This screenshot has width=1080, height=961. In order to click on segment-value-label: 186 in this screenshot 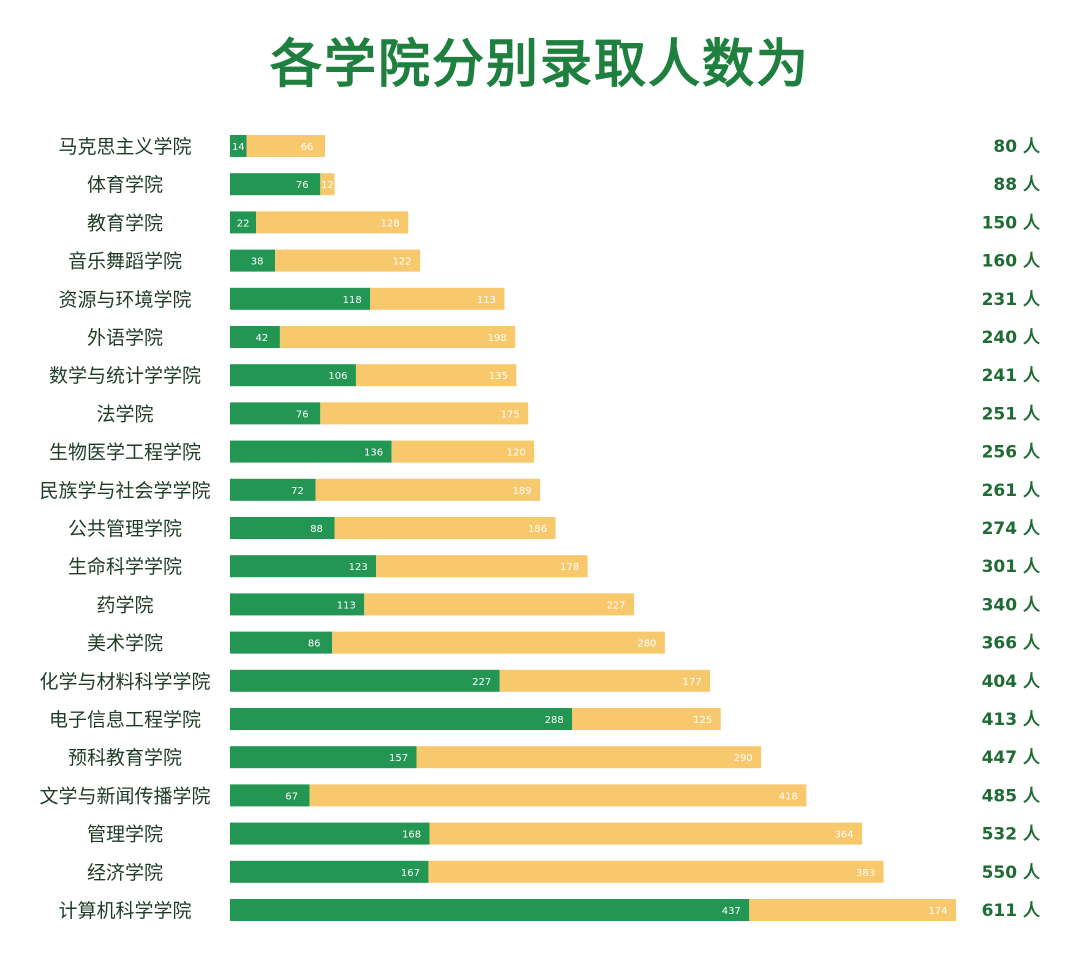, I will do `click(537, 529)`.